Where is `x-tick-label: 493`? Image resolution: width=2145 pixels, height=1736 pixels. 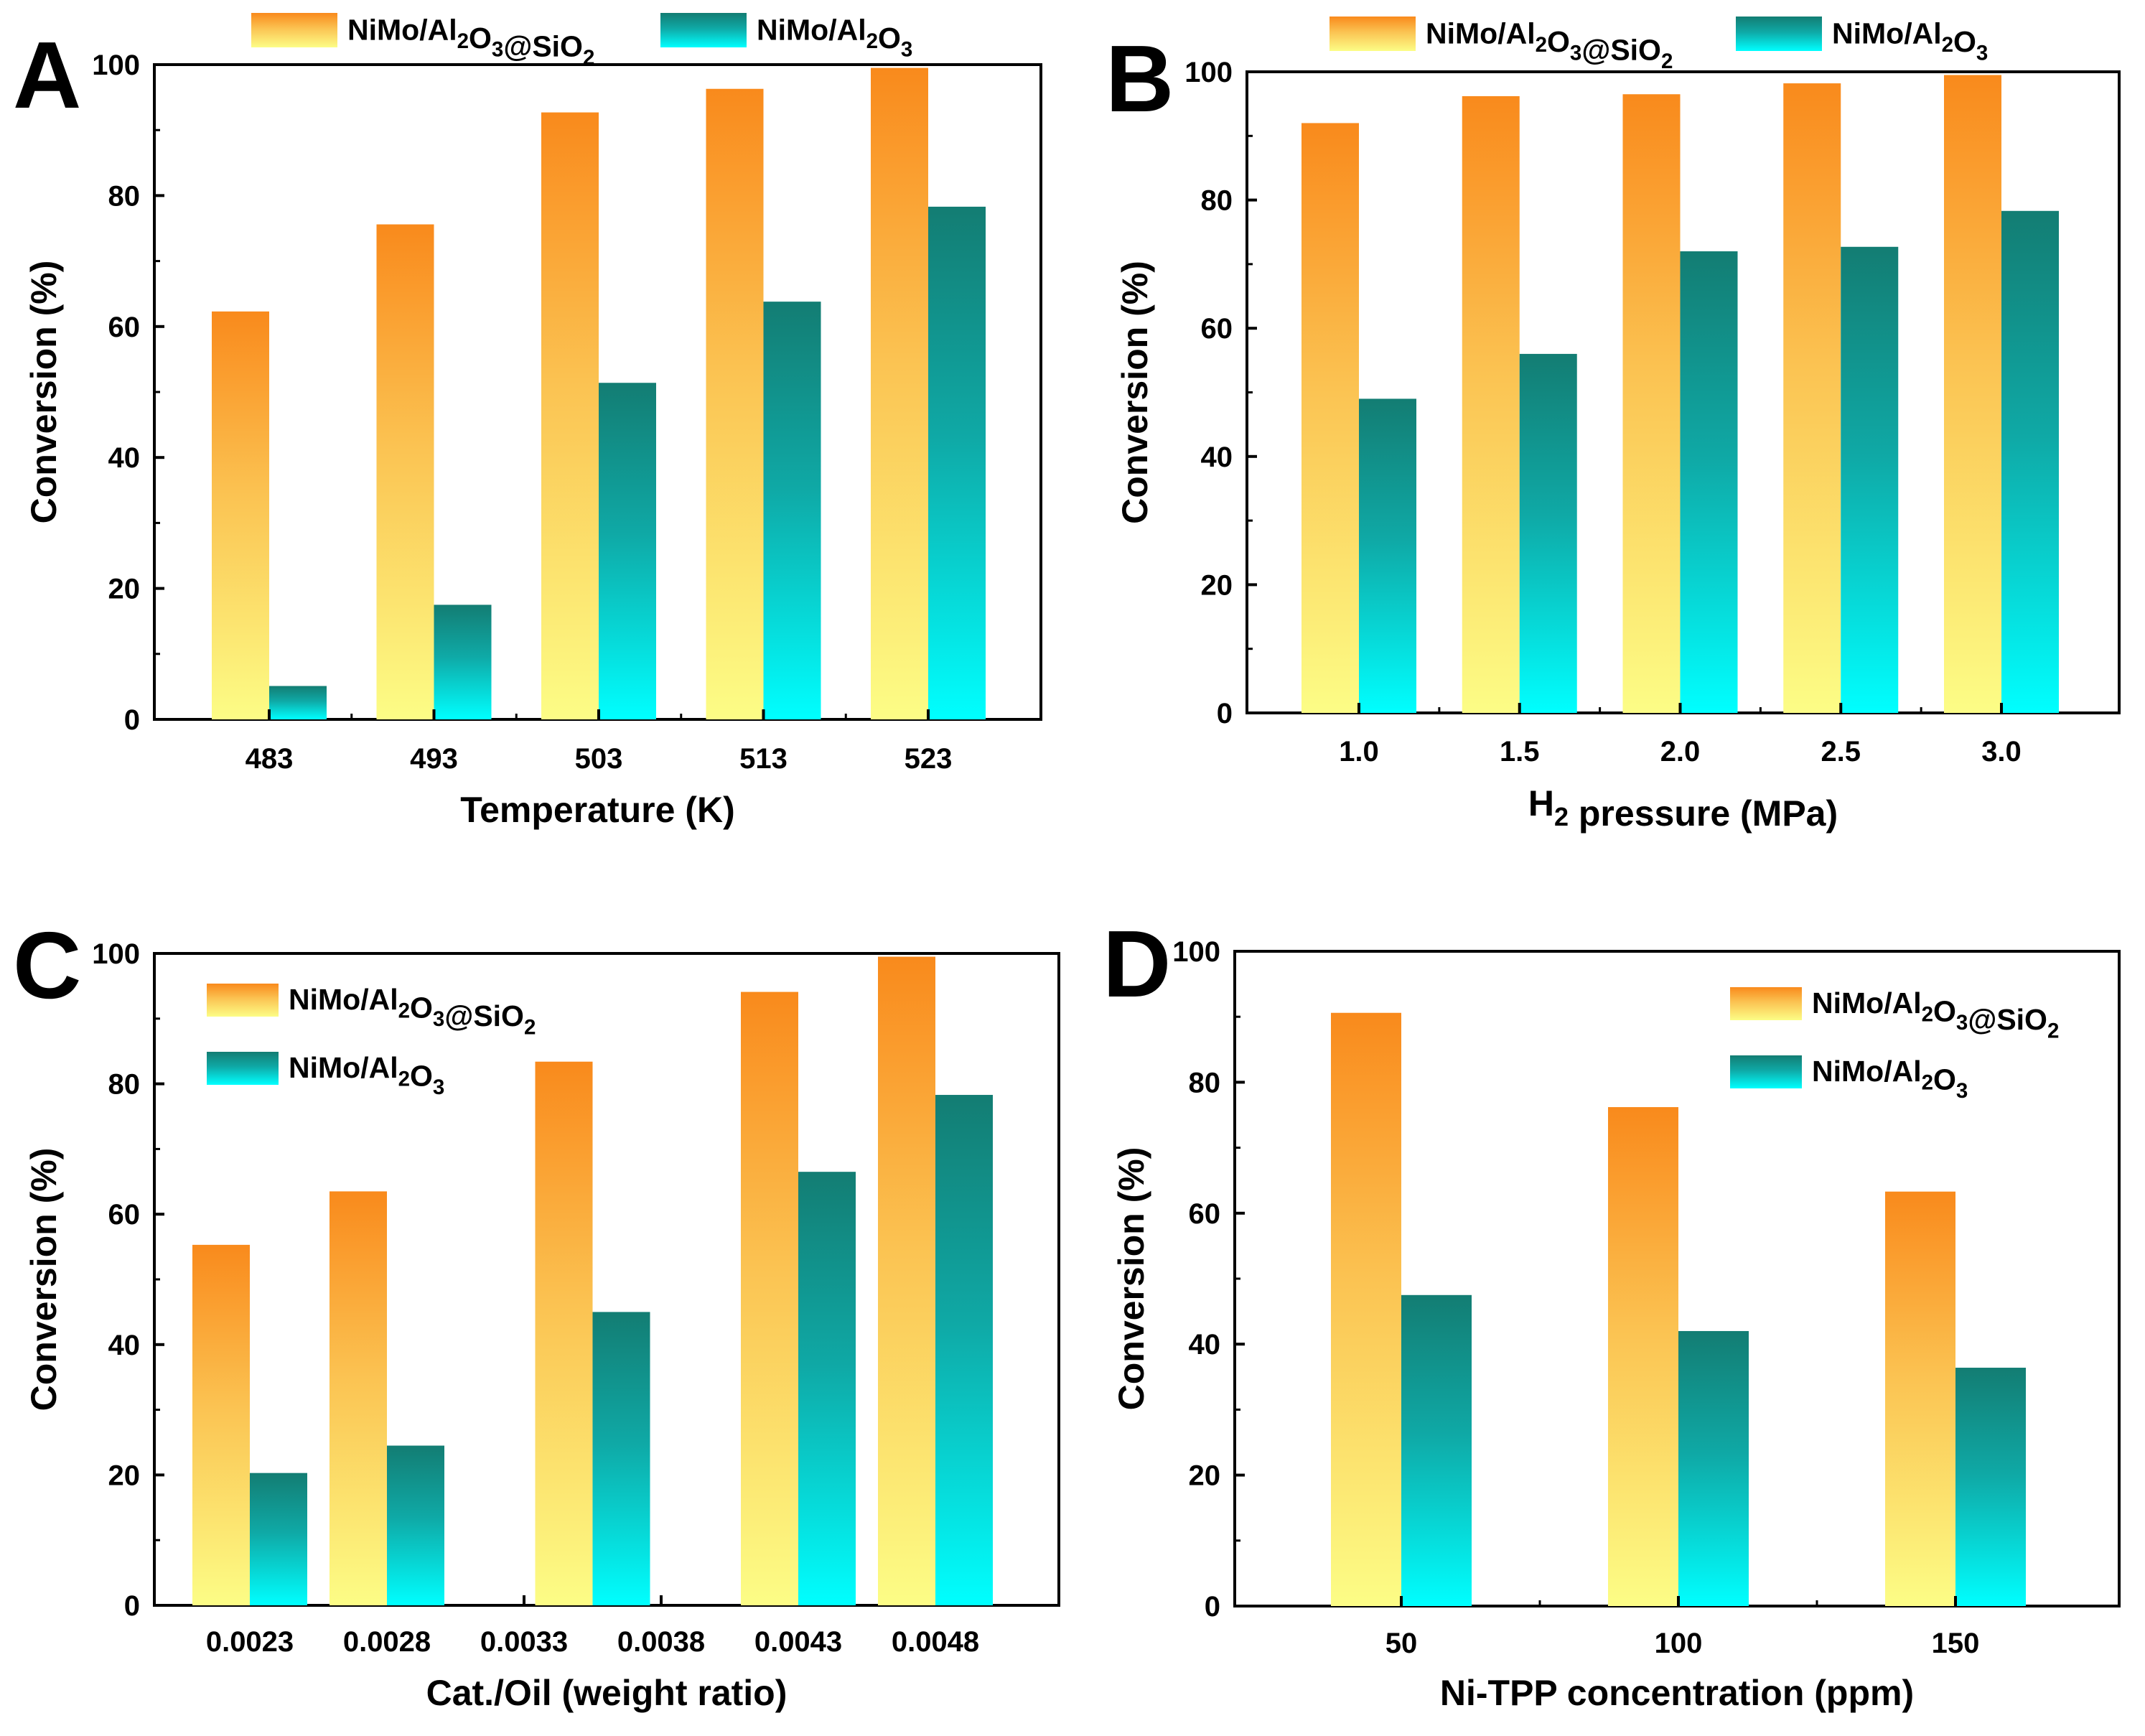 x-tick-label: 493 is located at coordinates (434, 759).